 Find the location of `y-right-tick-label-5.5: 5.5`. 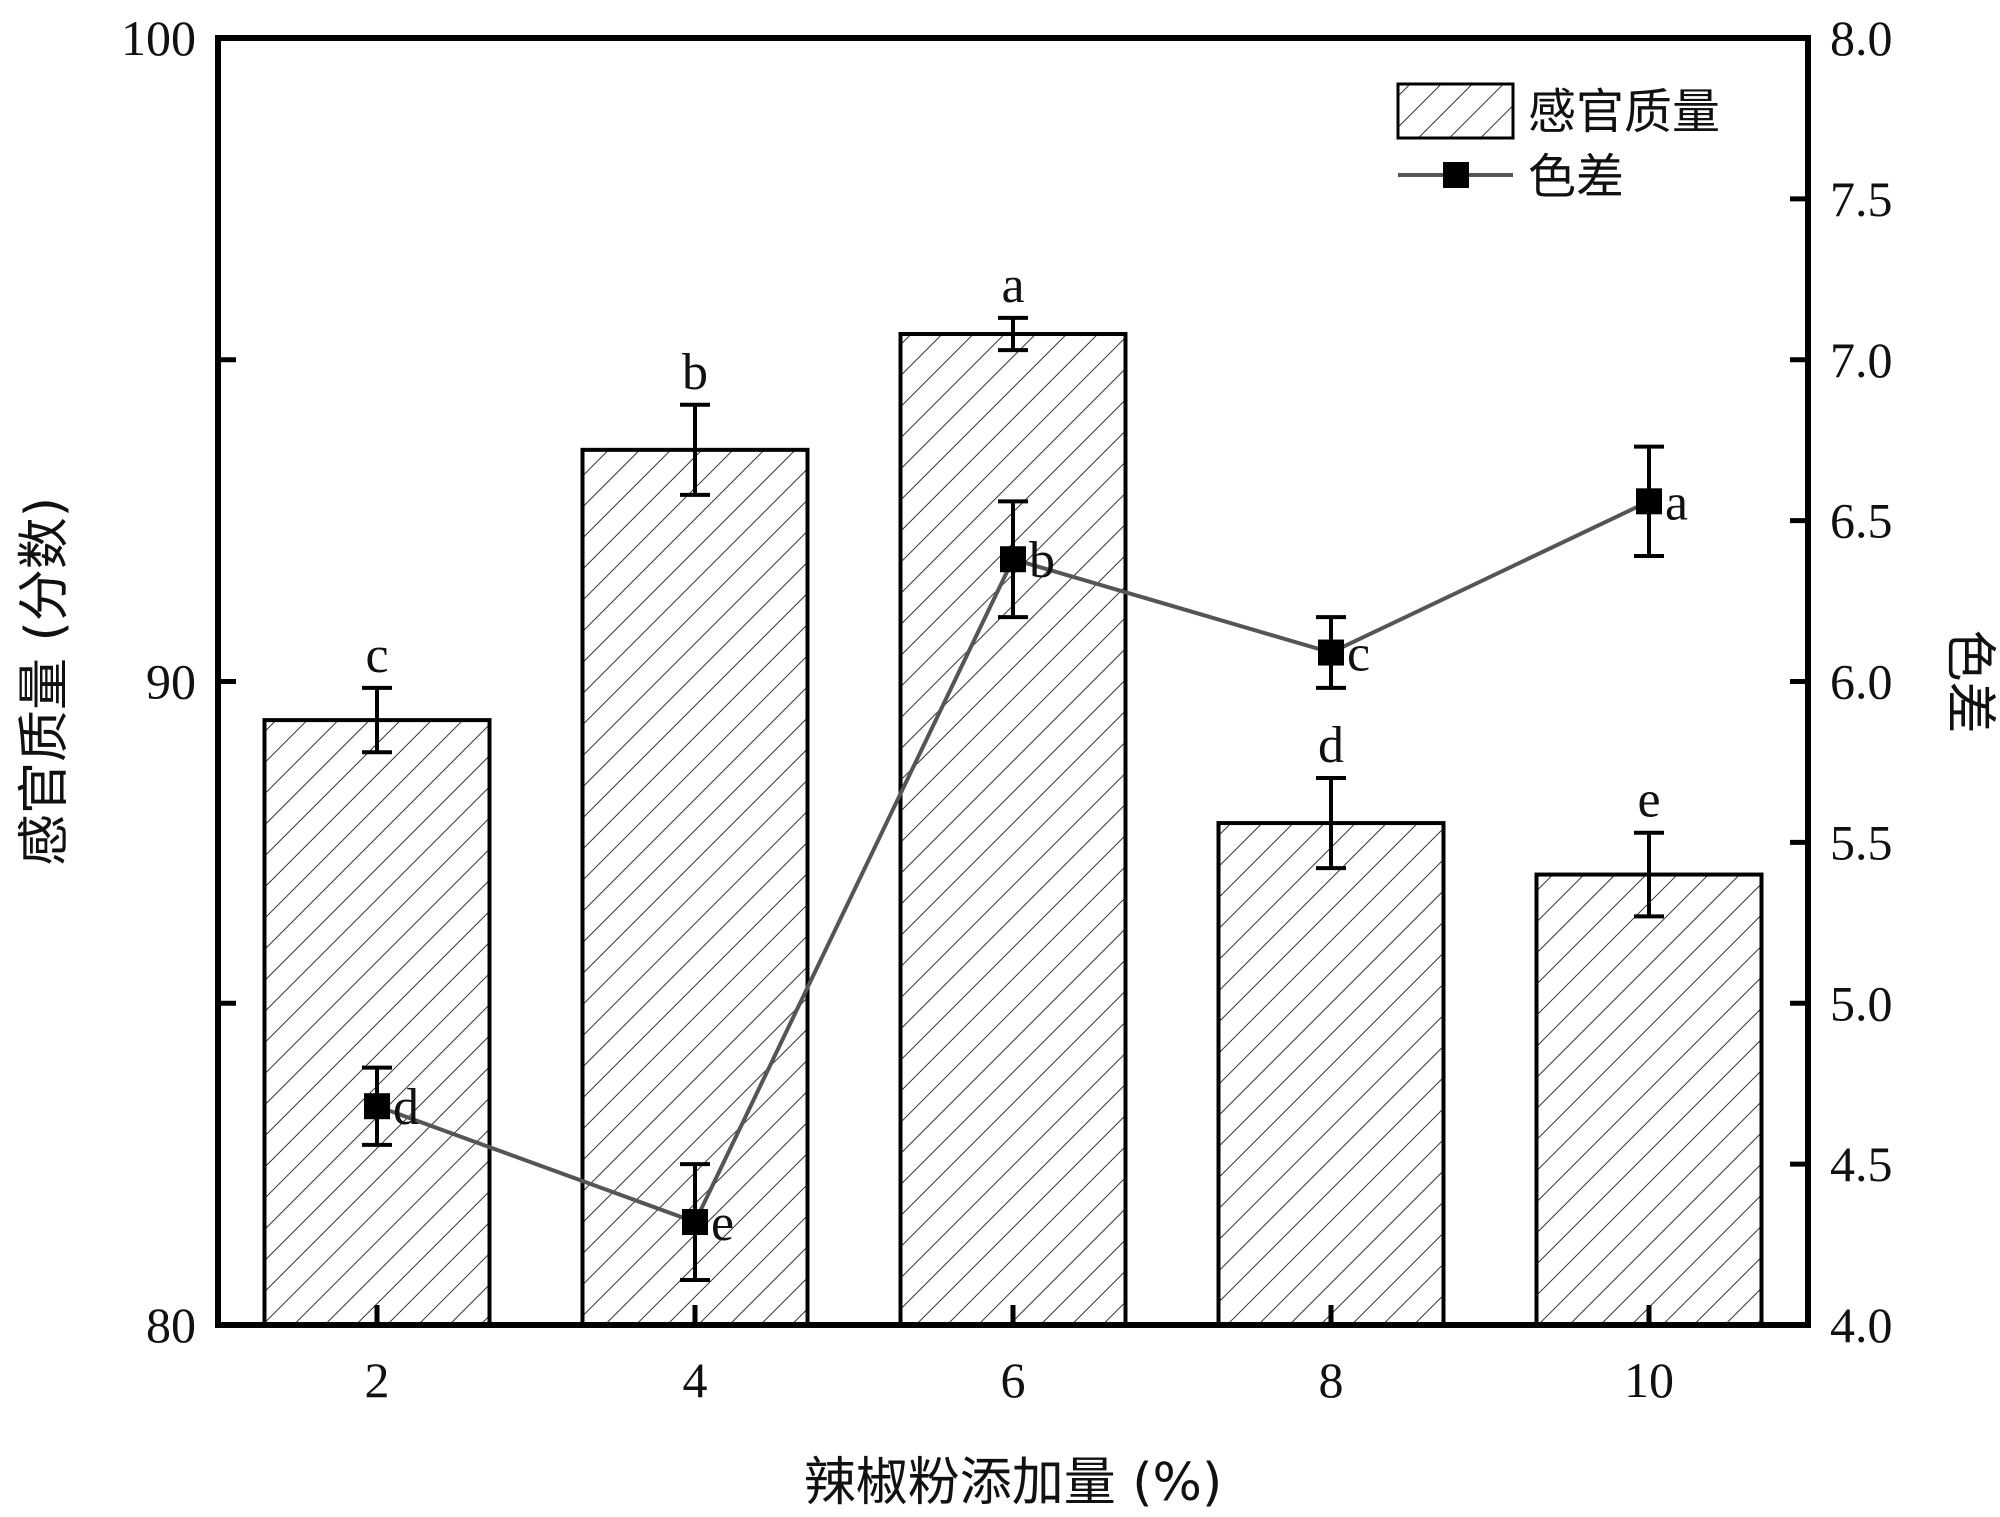

y-right-tick-label-5.5: 5.5 is located at coordinates (1861, 842).